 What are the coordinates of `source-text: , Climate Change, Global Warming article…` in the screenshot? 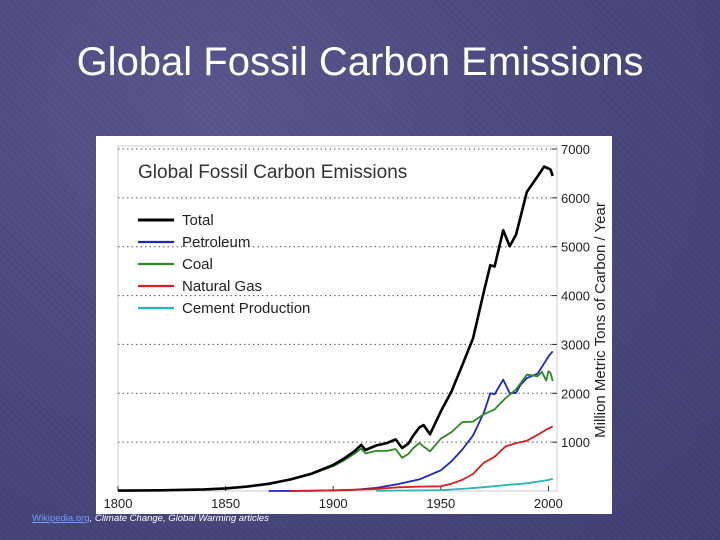 It's located at (179, 518).